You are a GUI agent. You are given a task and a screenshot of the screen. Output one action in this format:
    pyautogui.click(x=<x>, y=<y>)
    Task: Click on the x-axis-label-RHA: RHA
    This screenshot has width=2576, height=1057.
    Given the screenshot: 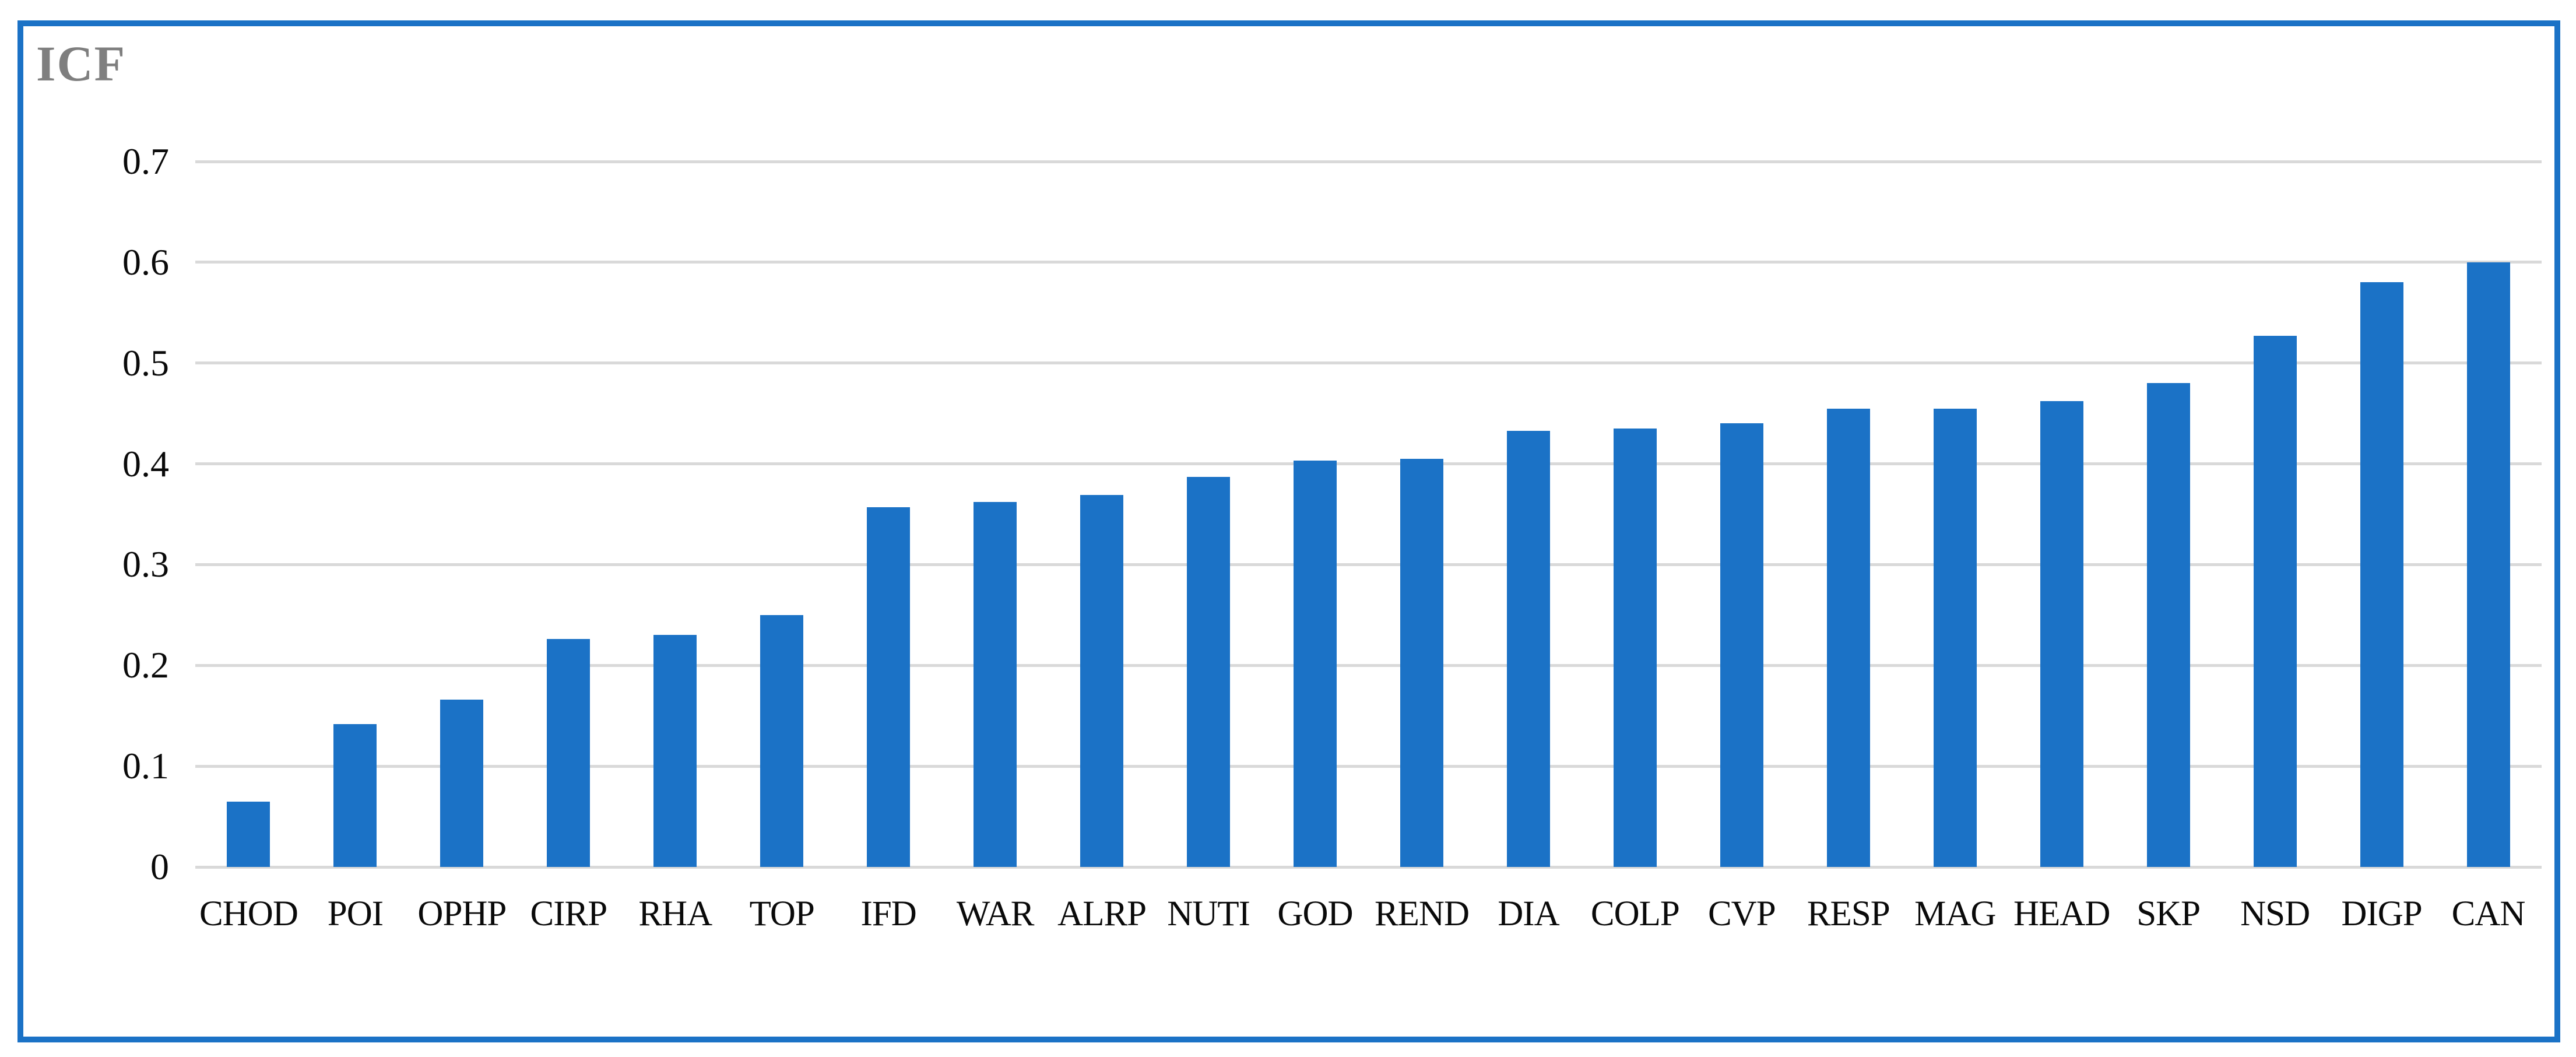 What is the action you would take?
    pyautogui.click(x=675, y=913)
    